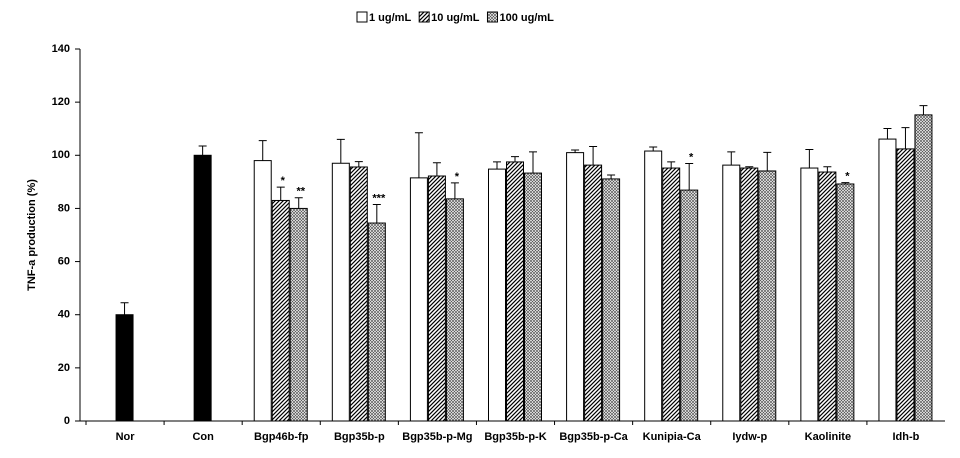 This screenshot has height=458, width=960. Describe the element at coordinates (906, 437) in the screenshot. I see `x-tick-label: Idh-b` at that location.